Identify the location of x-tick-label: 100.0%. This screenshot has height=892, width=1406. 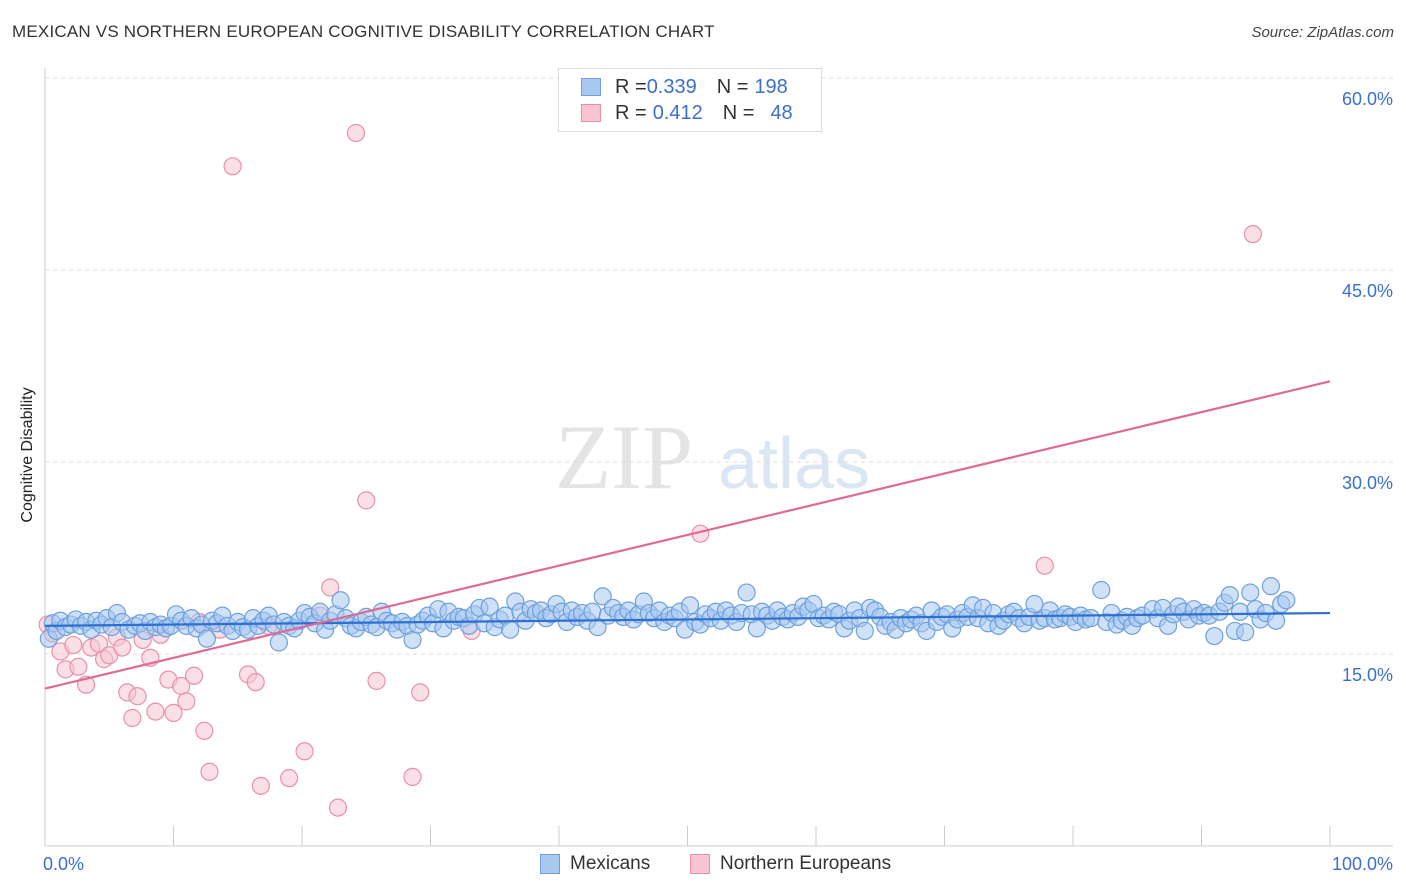
(1362, 864).